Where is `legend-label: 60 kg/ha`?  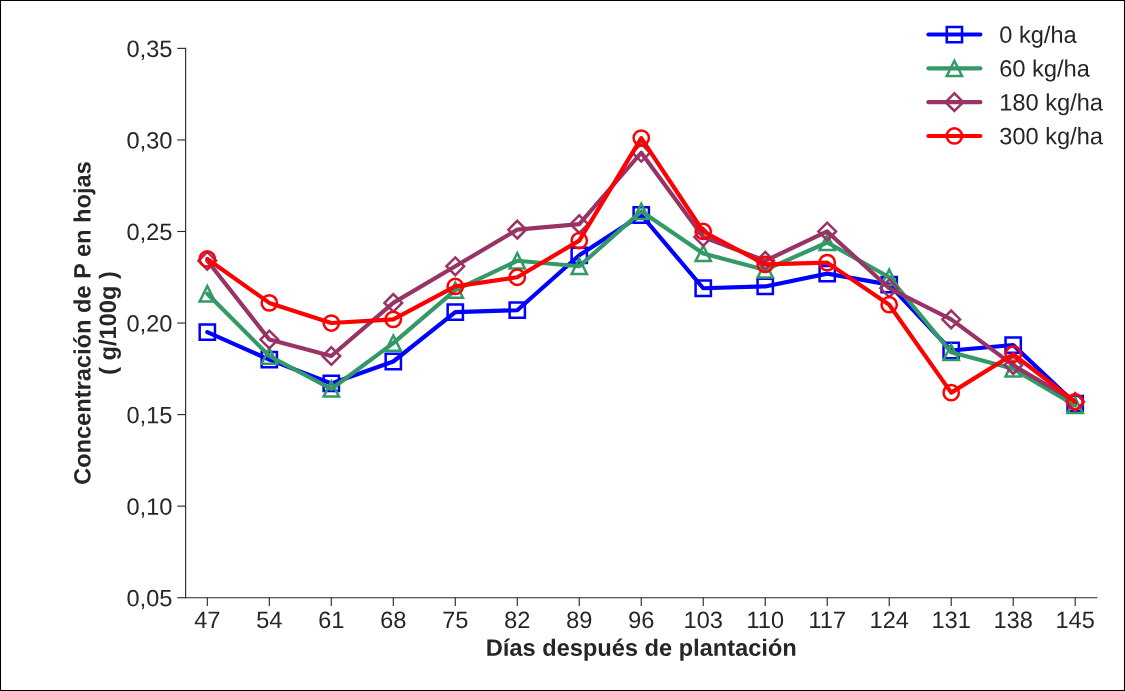 legend-label: 60 kg/ha is located at coordinates (1045, 70).